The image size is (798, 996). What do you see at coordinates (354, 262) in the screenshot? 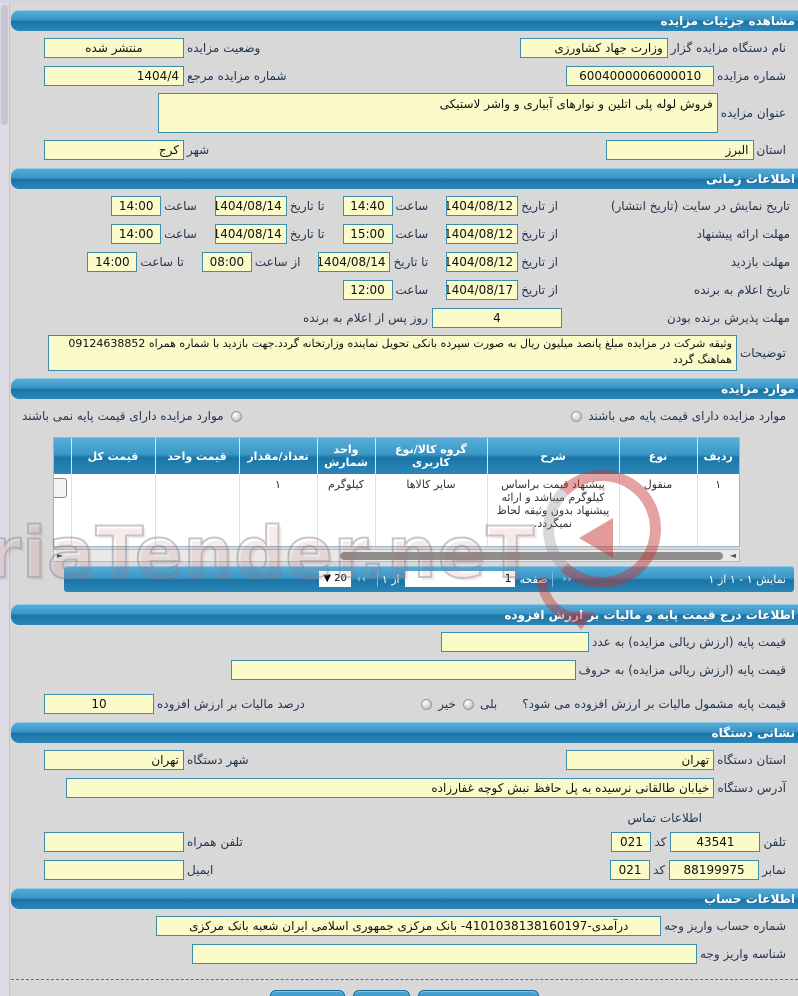
I see `visit-to-date: 1404/08/14` at bounding box center [354, 262].